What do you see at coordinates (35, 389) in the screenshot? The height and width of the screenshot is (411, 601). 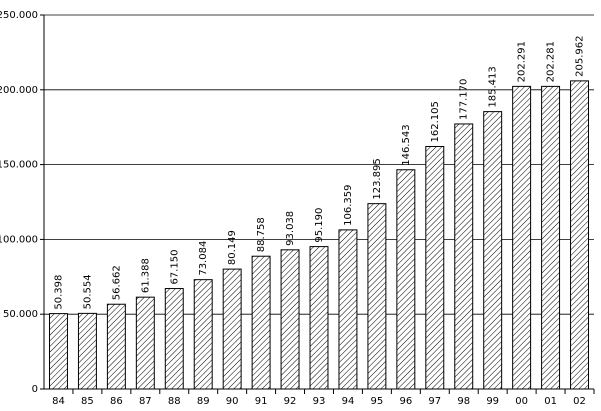 I see `y-tick-label: 0` at bounding box center [35, 389].